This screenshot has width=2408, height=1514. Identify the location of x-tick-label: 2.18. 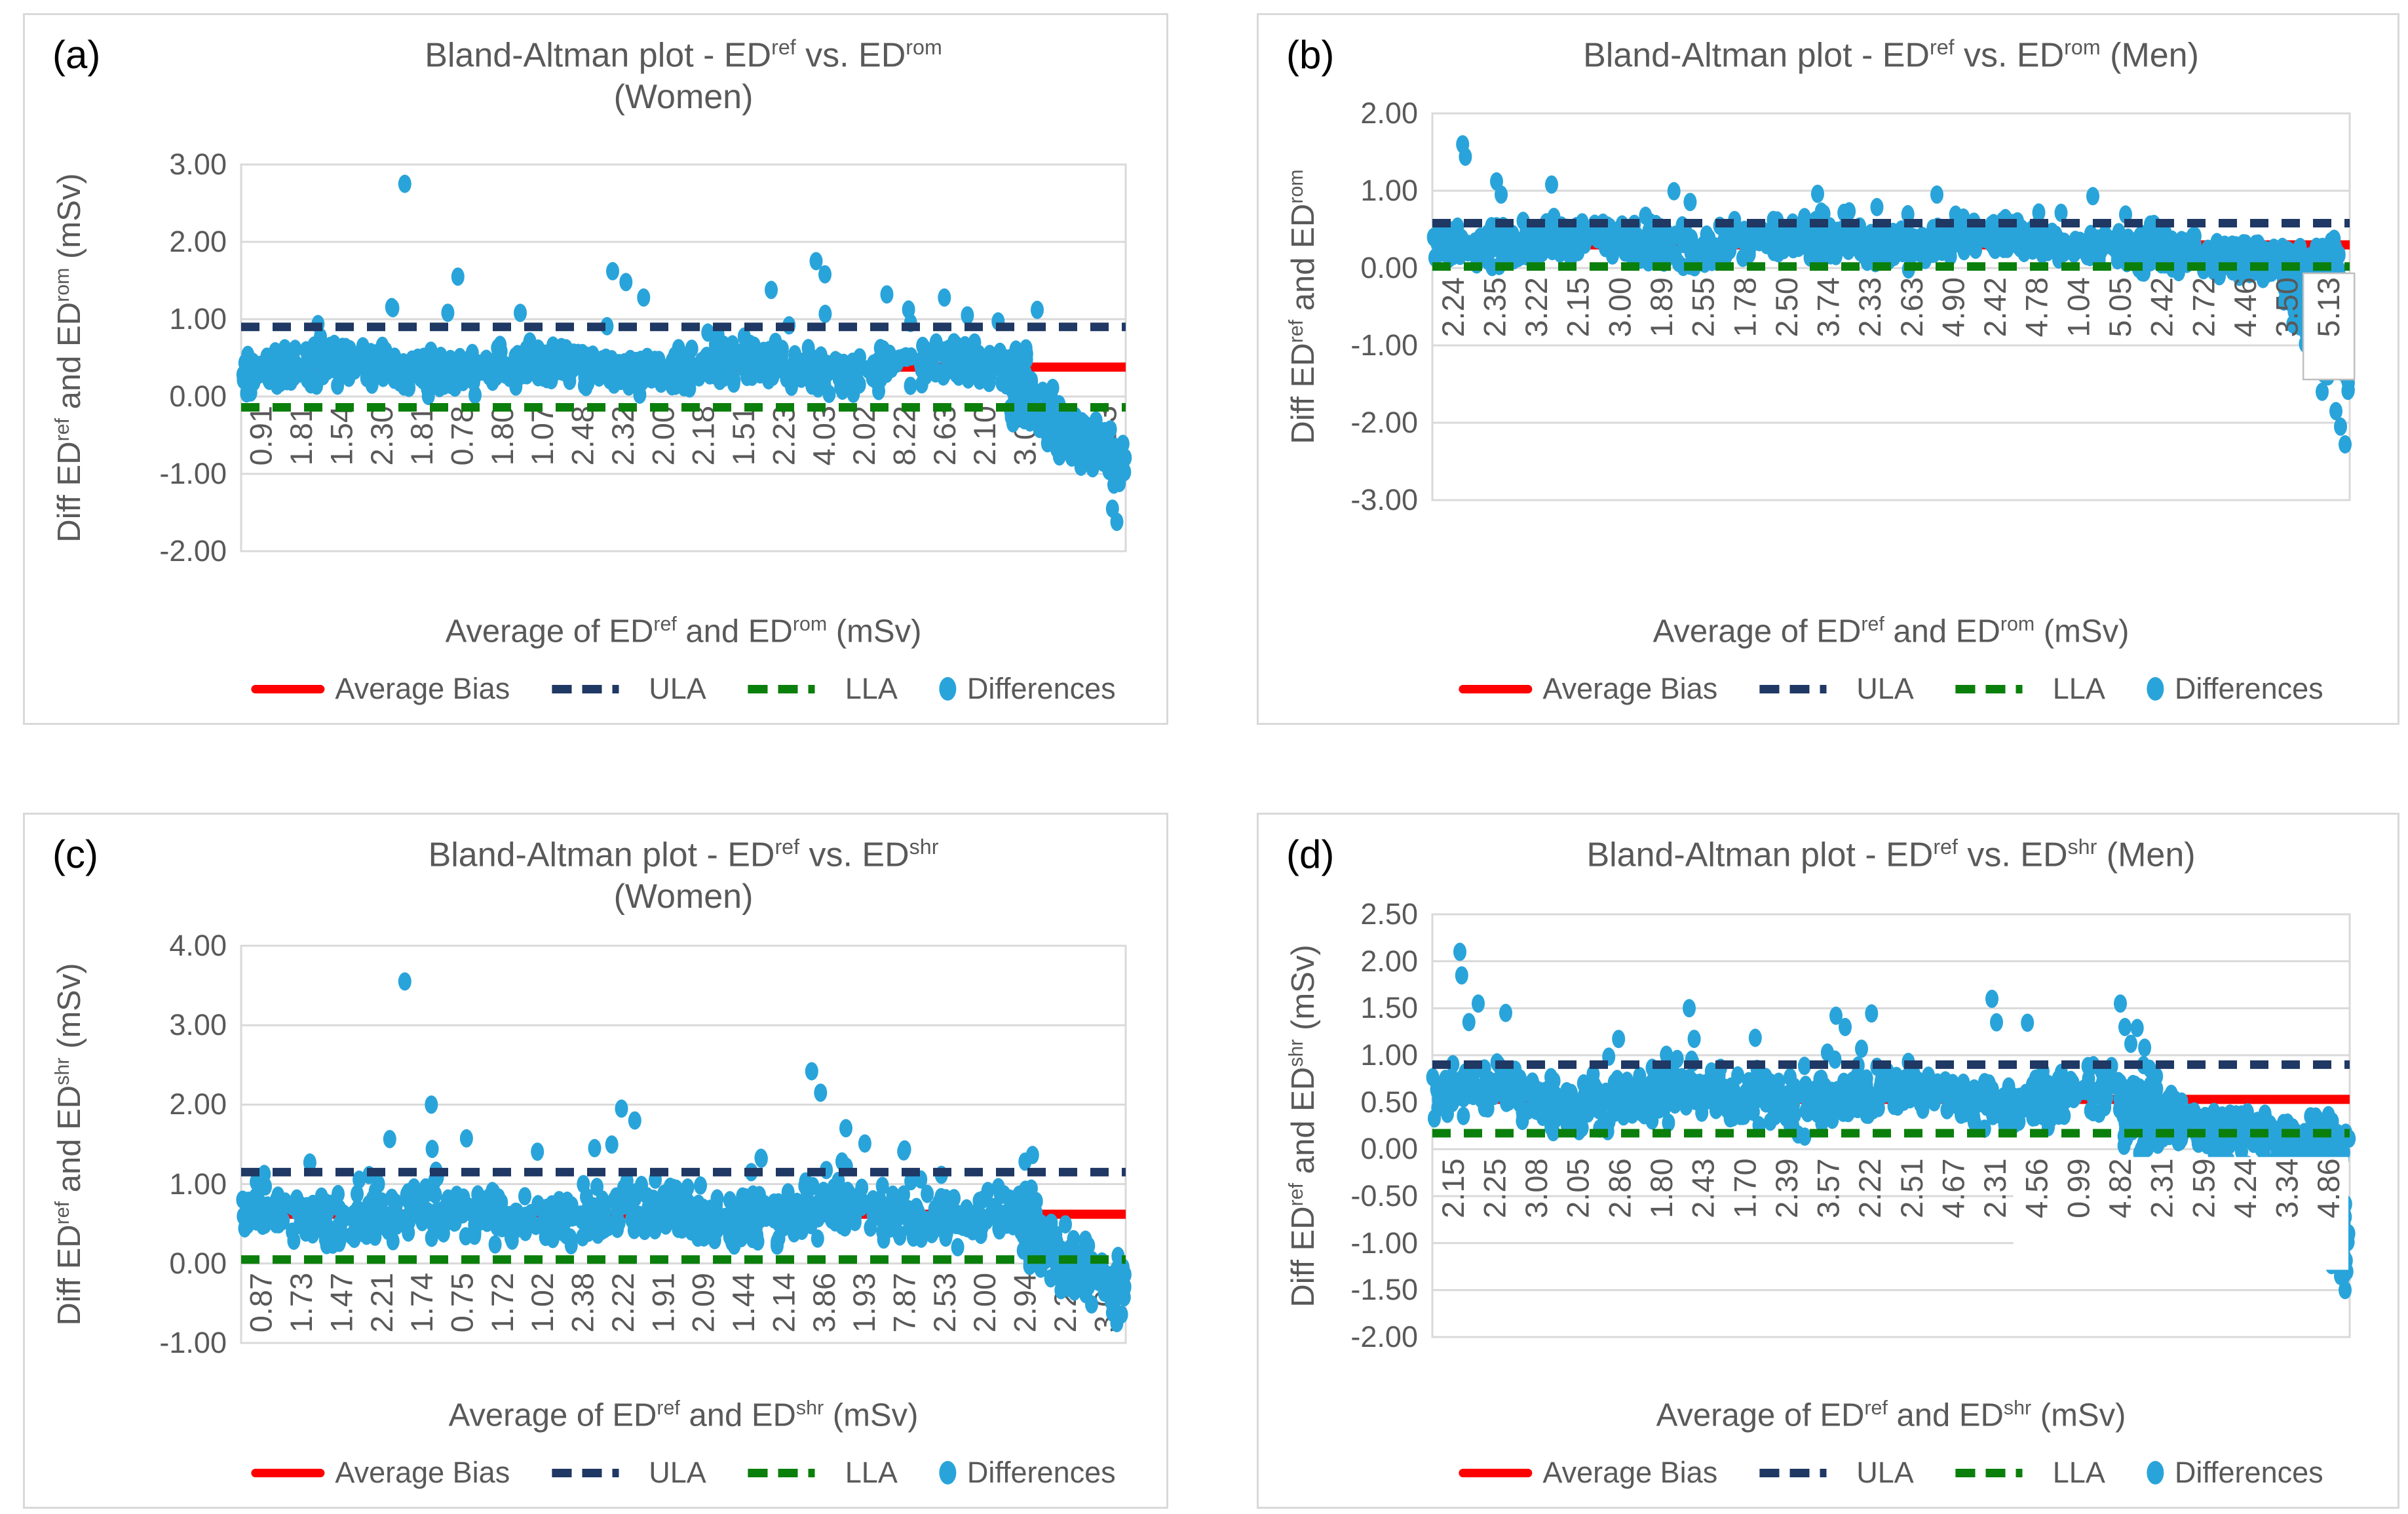
(703, 435).